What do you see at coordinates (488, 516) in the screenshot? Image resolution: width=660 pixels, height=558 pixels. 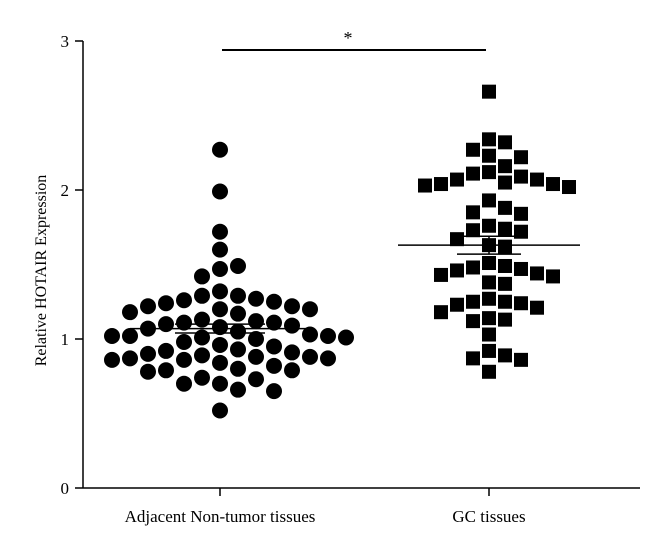 I see `category-label: GC tissues` at bounding box center [488, 516].